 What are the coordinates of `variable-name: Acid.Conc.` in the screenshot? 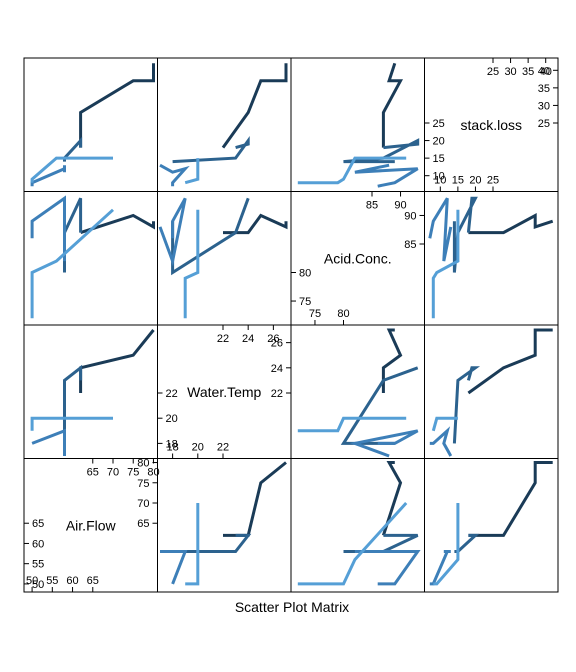 It's located at (358, 258).